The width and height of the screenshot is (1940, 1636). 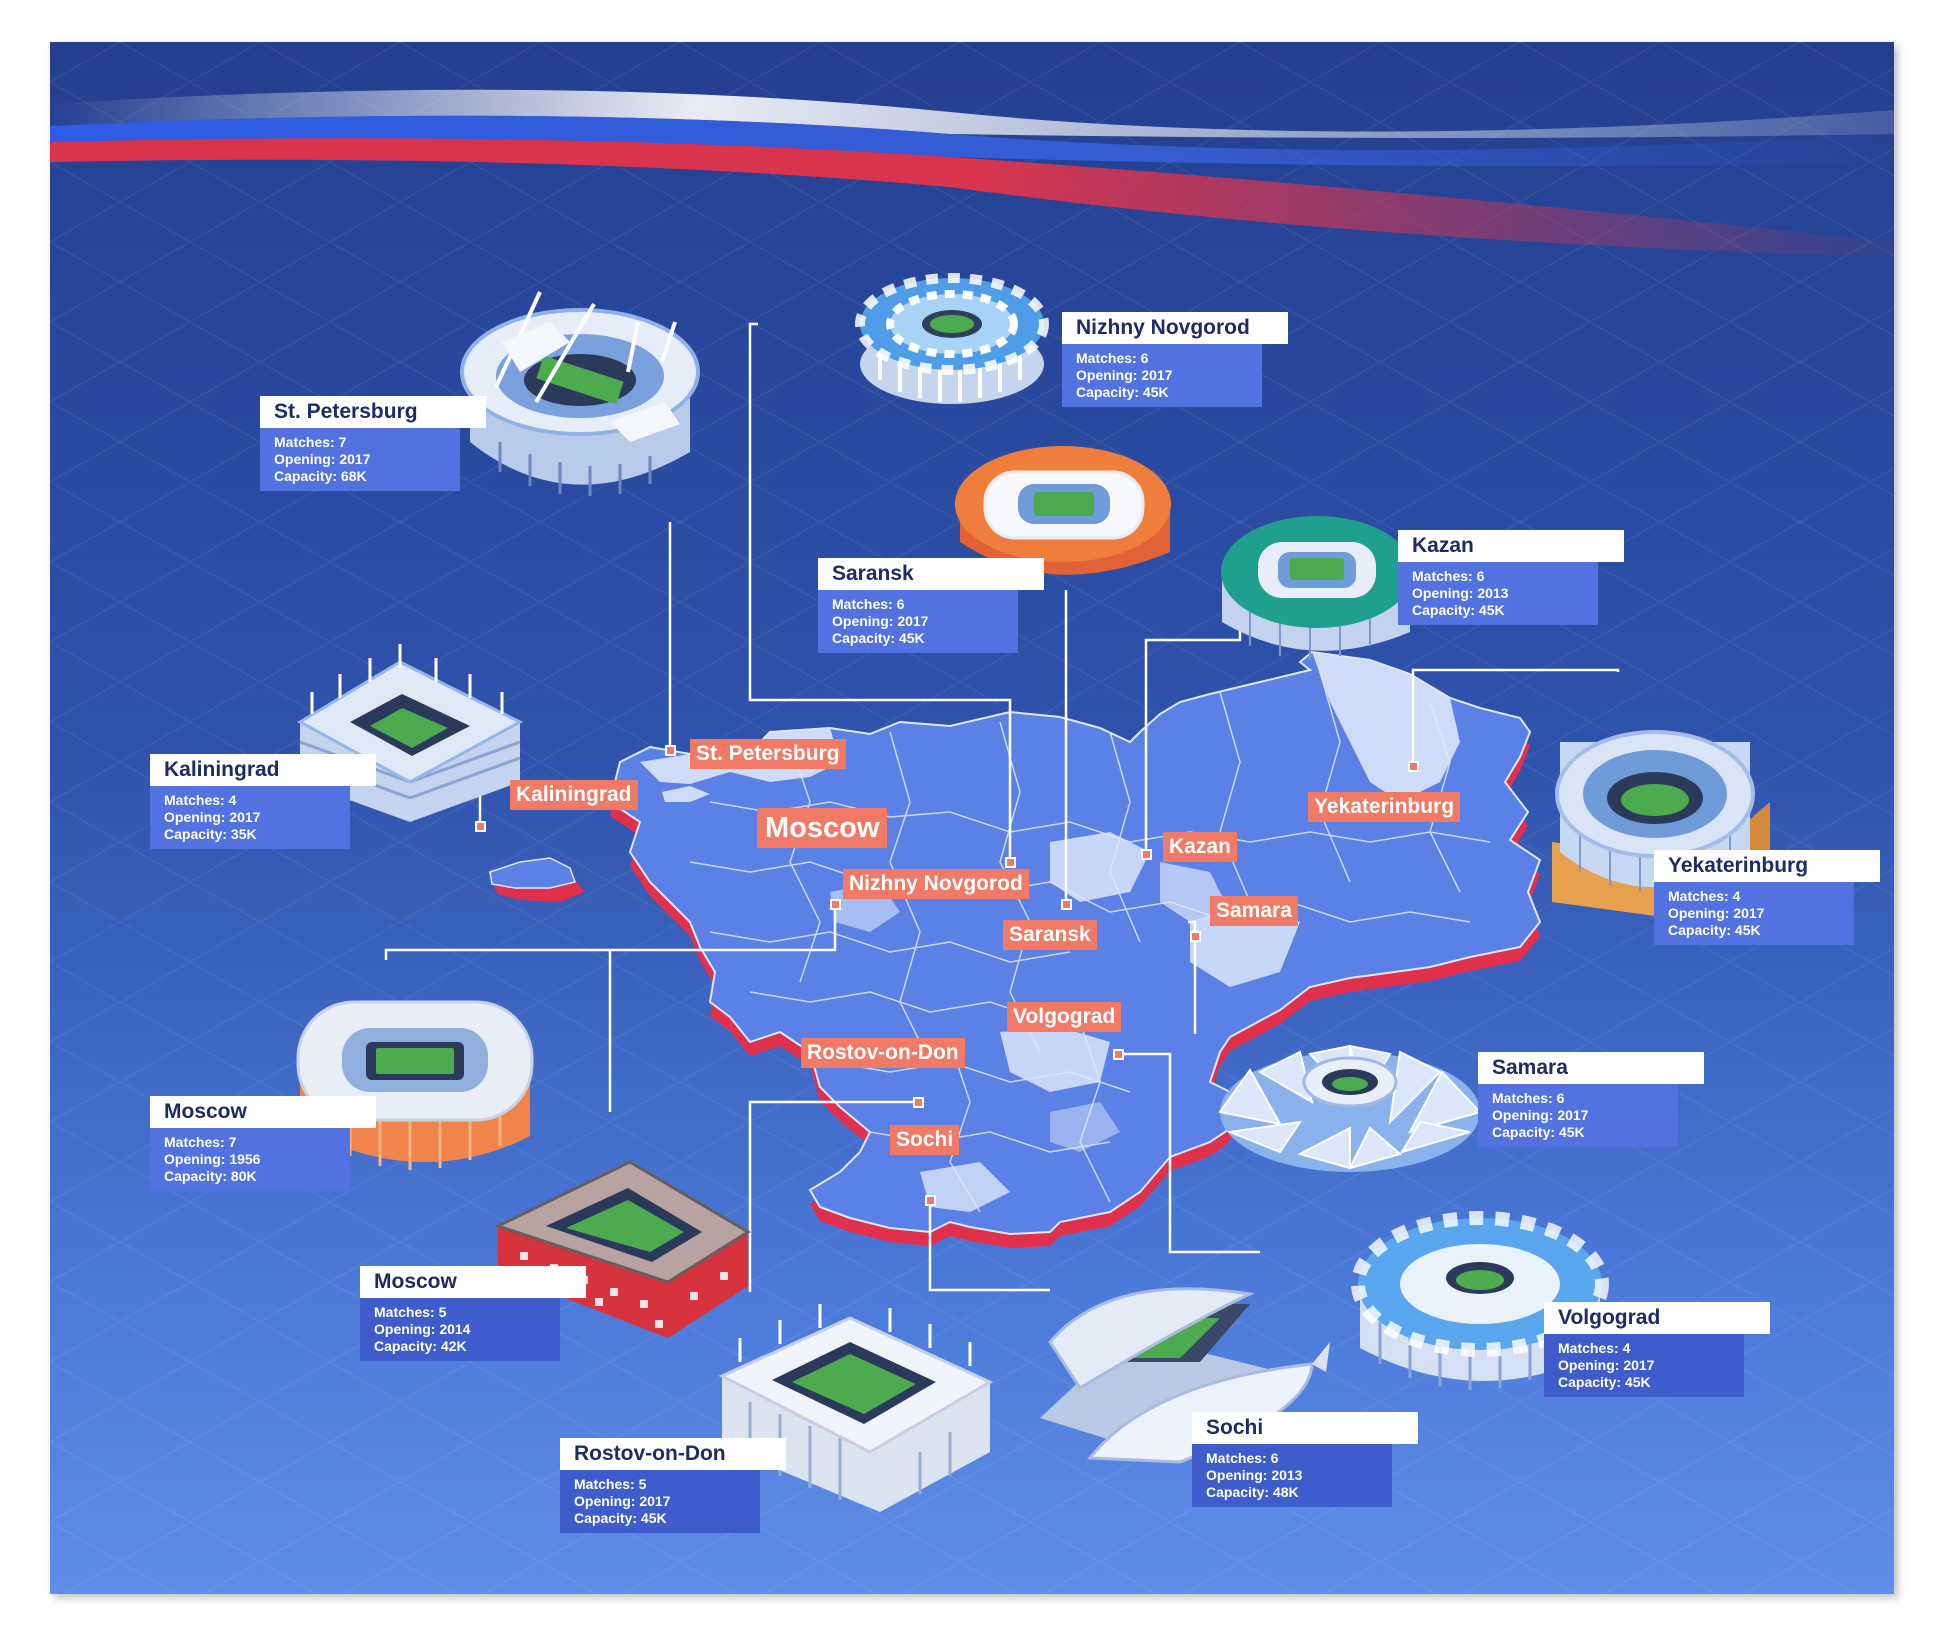 I want to click on flag-ribbon, so click(x=972, y=173).